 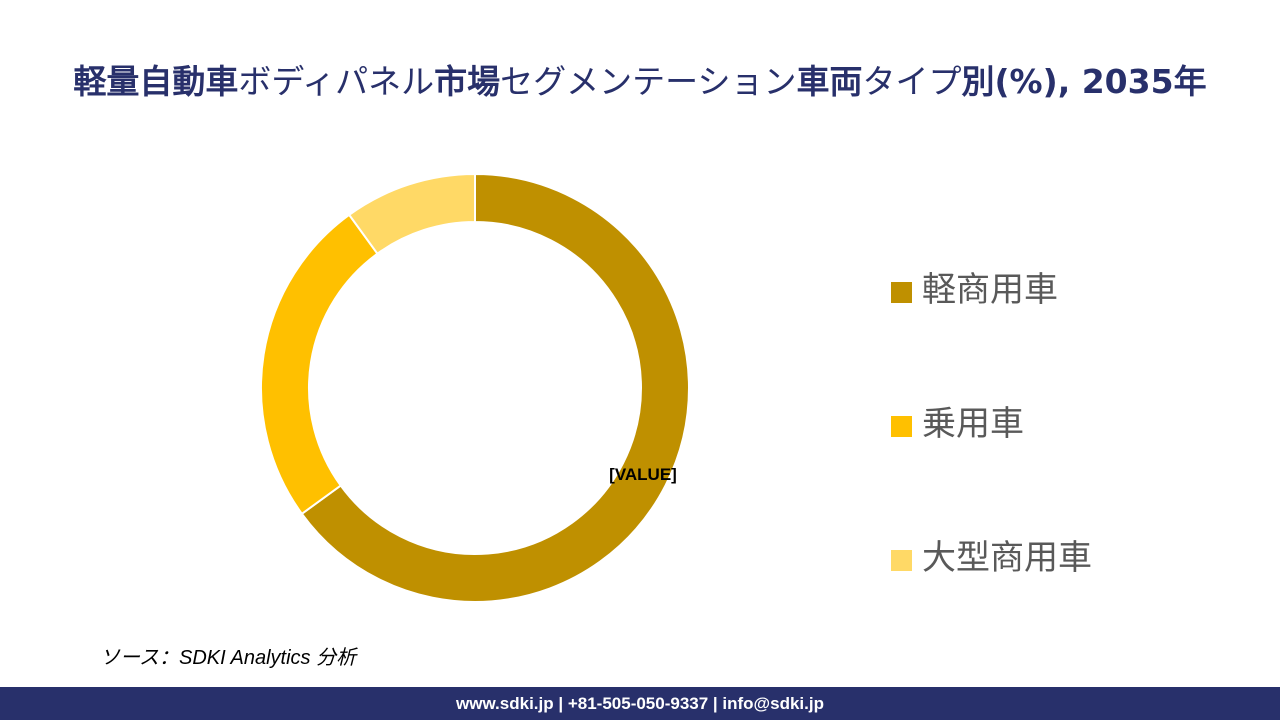 What do you see at coordinates (1007, 558) in the screenshot?
I see `legend-label: 大型商用車` at bounding box center [1007, 558].